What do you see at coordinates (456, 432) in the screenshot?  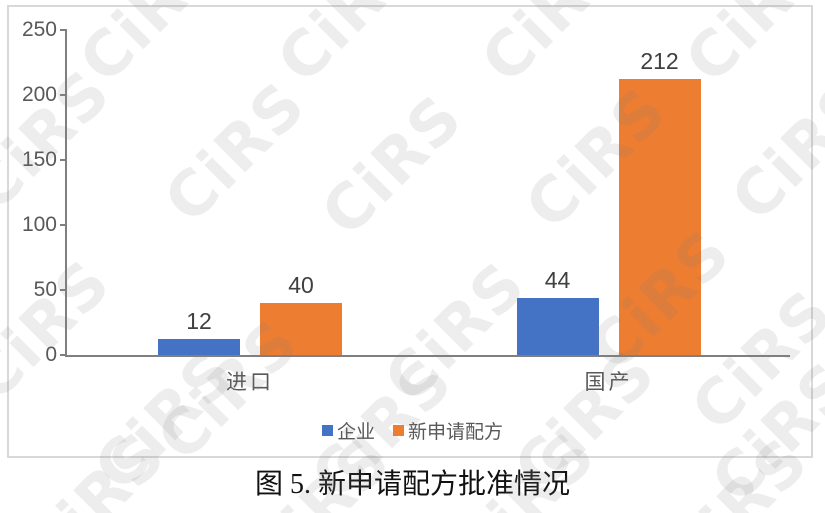 I see `legend-label: 新申请配方` at bounding box center [456, 432].